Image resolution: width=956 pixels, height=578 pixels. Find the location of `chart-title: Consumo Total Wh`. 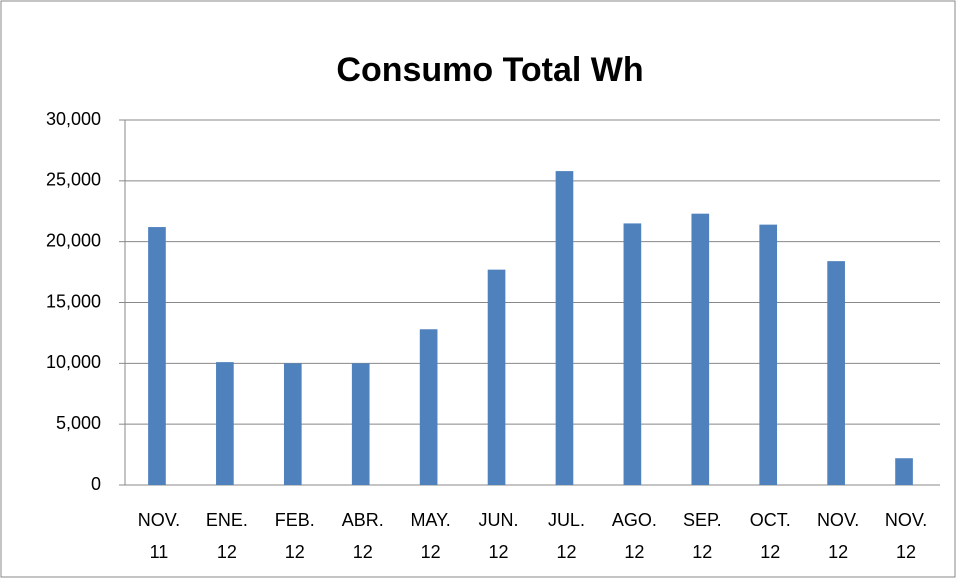

chart-title: Consumo Total Wh is located at coordinates (489, 70).